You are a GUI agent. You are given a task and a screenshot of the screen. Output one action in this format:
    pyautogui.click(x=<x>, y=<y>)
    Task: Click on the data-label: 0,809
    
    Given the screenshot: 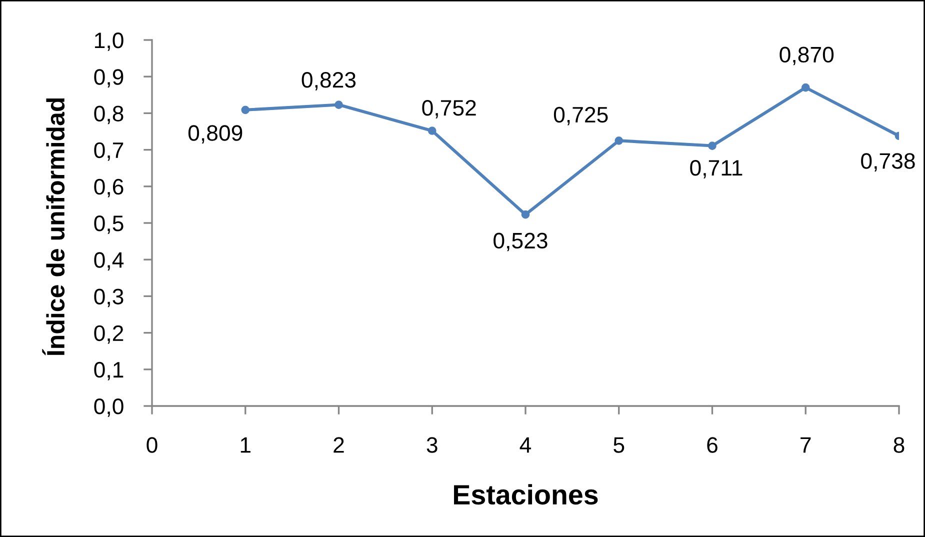 What is the action you would take?
    pyautogui.click(x=215, y=134)
    